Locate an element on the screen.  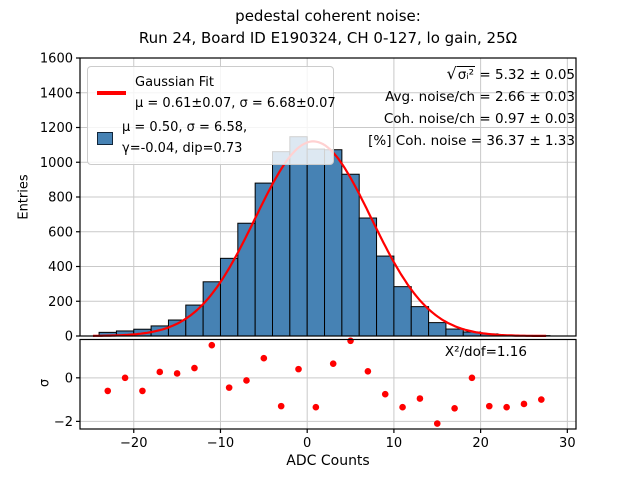
chi2-annotation: Χ²/dof=1.16 is located at coordinates (485, 352).